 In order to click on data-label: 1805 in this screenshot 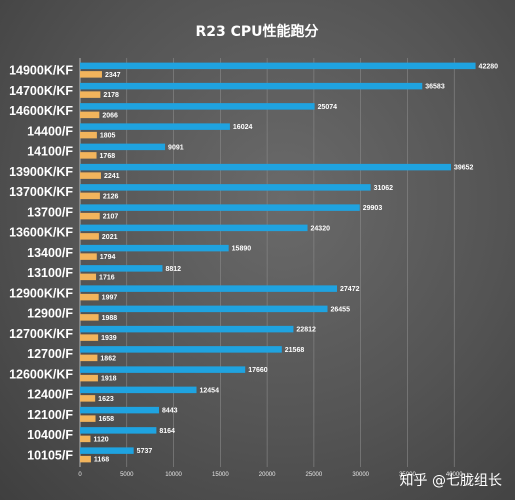, I will do `click(108, 136)`.